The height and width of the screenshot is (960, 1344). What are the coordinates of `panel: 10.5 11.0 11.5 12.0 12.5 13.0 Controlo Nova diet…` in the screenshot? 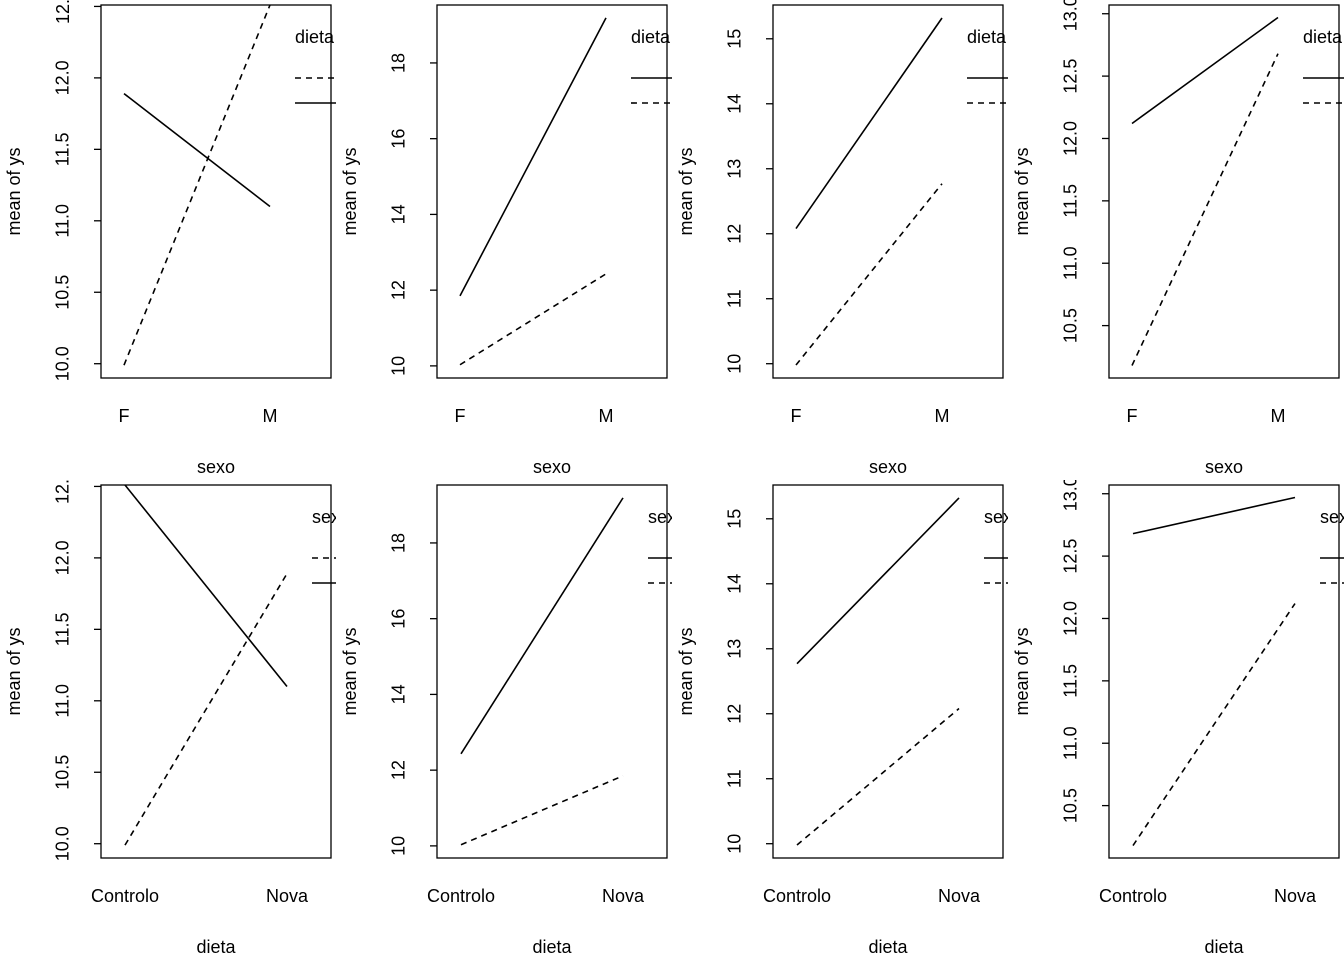 It's located at (1178, 716).